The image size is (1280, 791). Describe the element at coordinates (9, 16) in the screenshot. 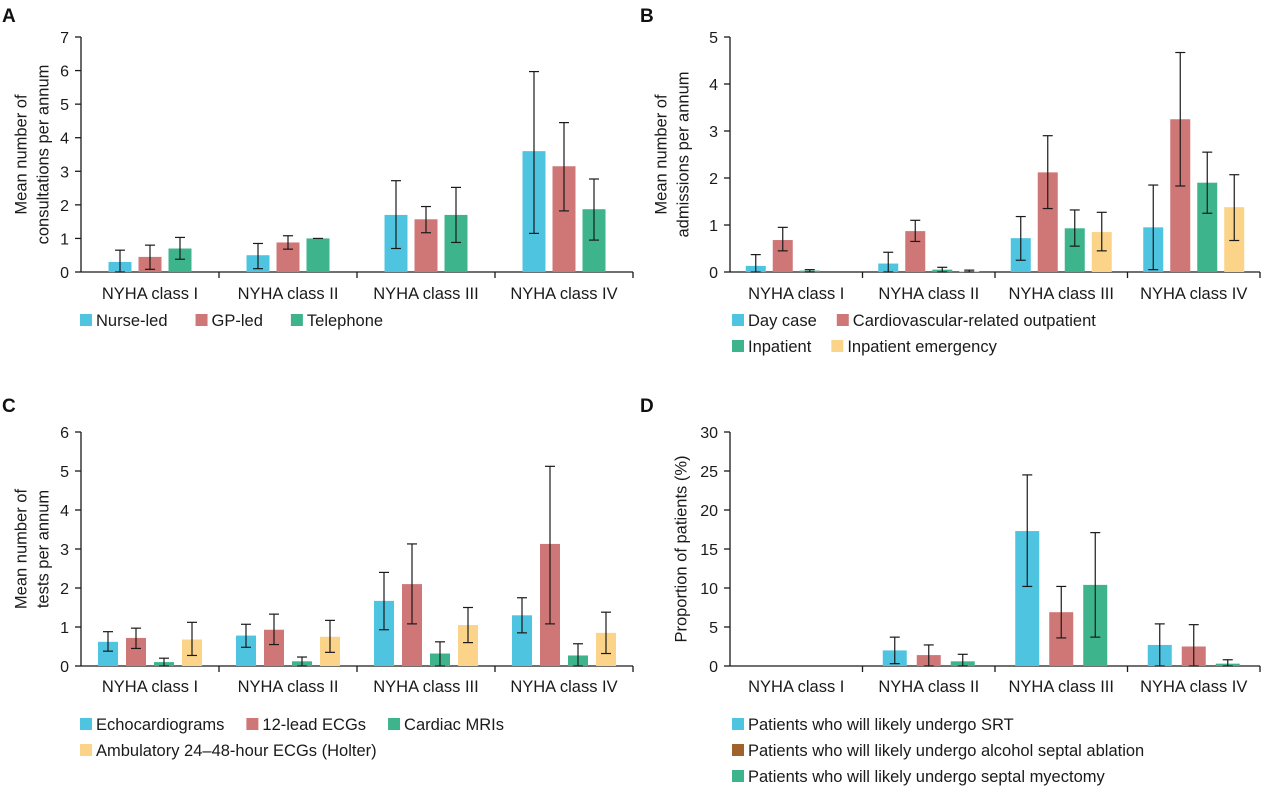

I see `panel-letter: A` at that location.